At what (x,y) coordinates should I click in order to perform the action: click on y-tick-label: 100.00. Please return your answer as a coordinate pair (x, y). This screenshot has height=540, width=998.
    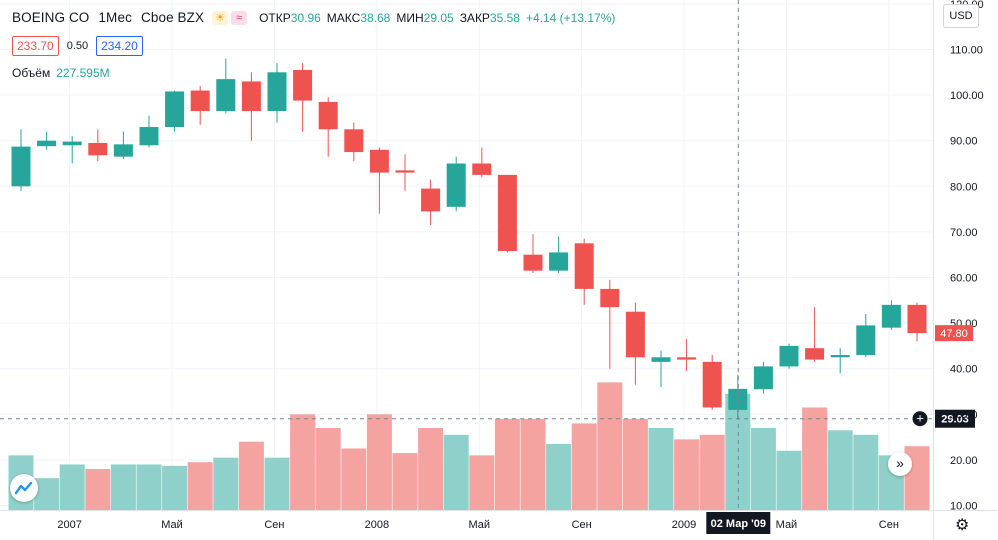
    Looking at the image, I should click on (967, 96).